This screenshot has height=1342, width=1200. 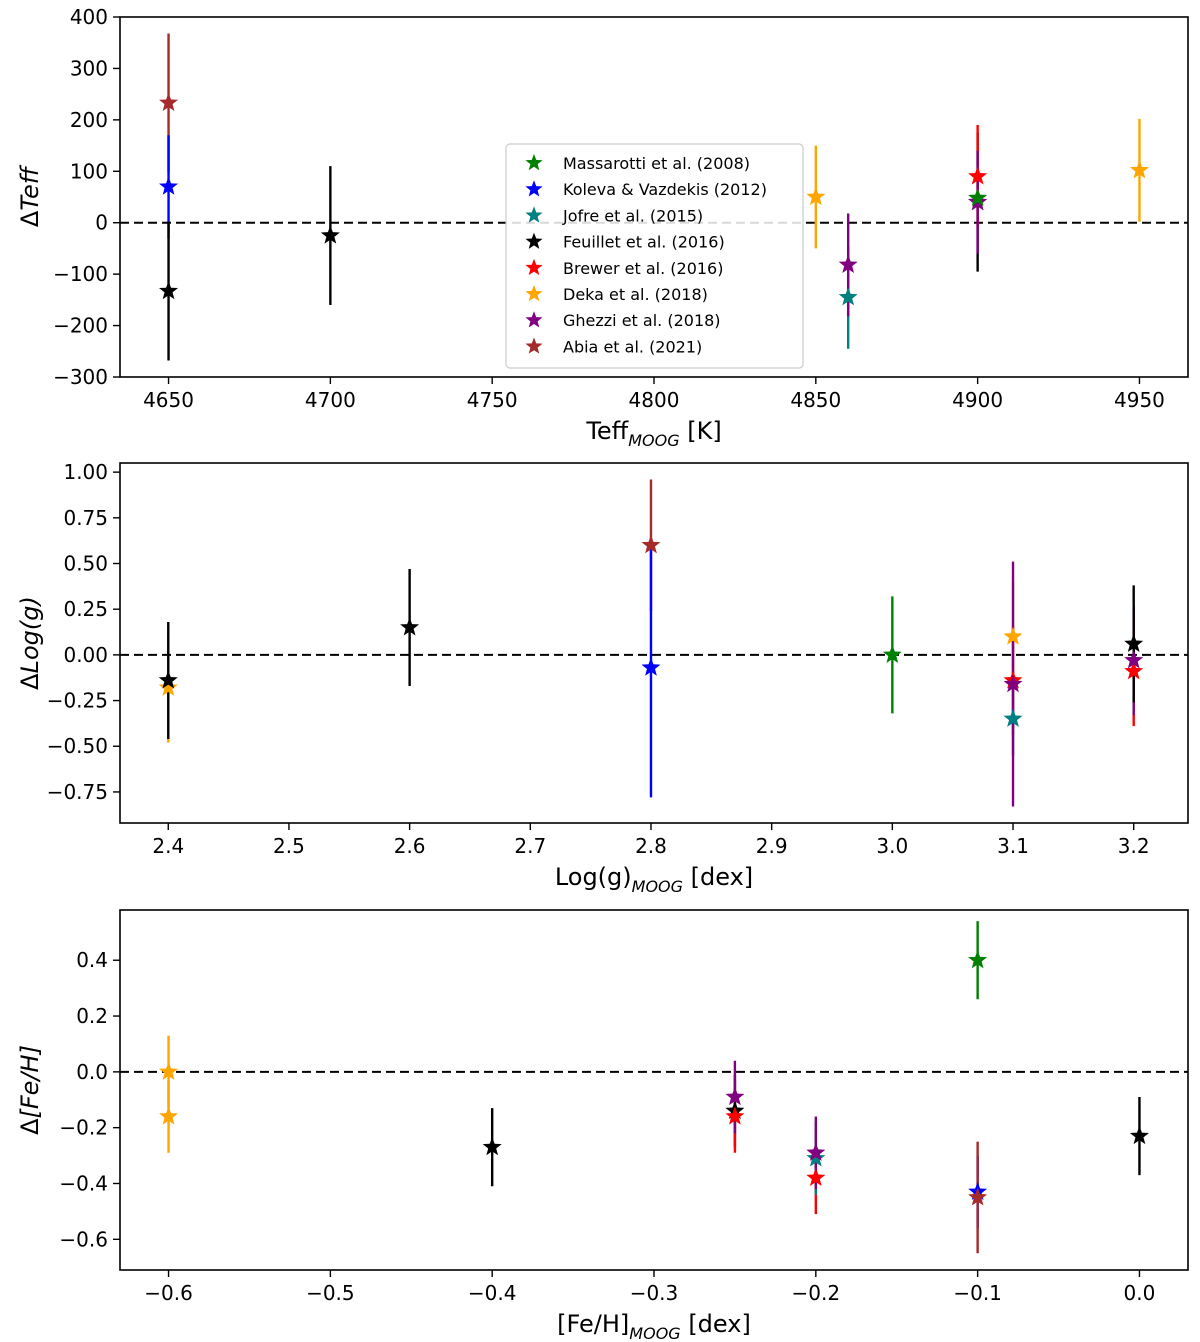 What do you see at coordinates (101, 223) in the screenshot?
I see `y-tick-label: 0` at bounding box center [101, 223].